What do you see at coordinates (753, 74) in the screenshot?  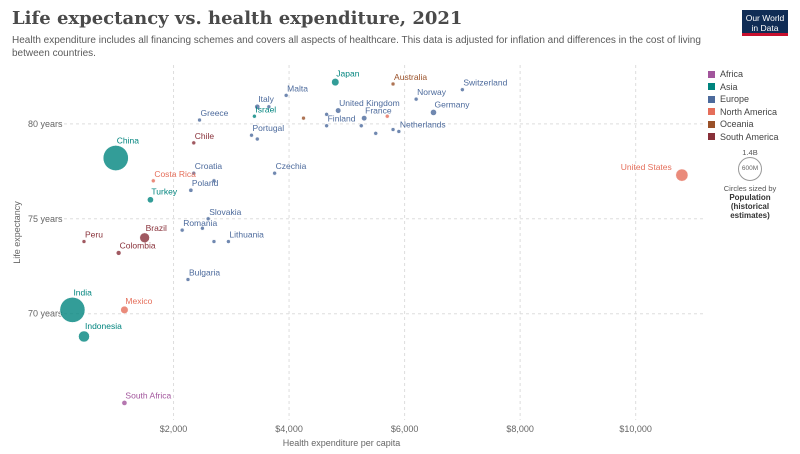 I see `legend-item-africa: Africa` at bounding box center [753, 74].